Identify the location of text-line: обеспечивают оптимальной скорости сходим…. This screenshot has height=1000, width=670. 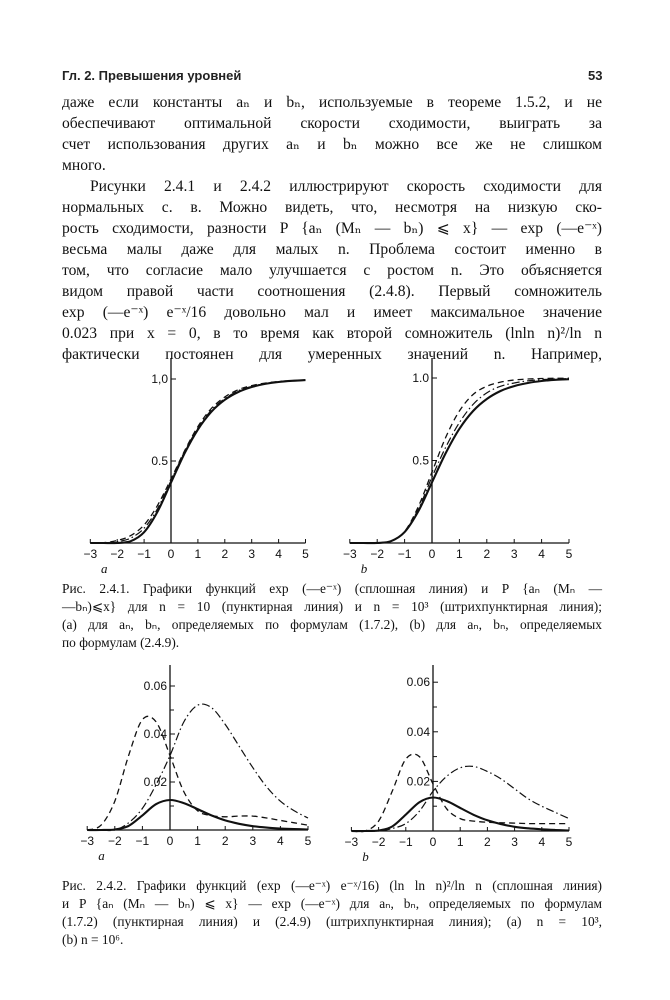
(332, 123).